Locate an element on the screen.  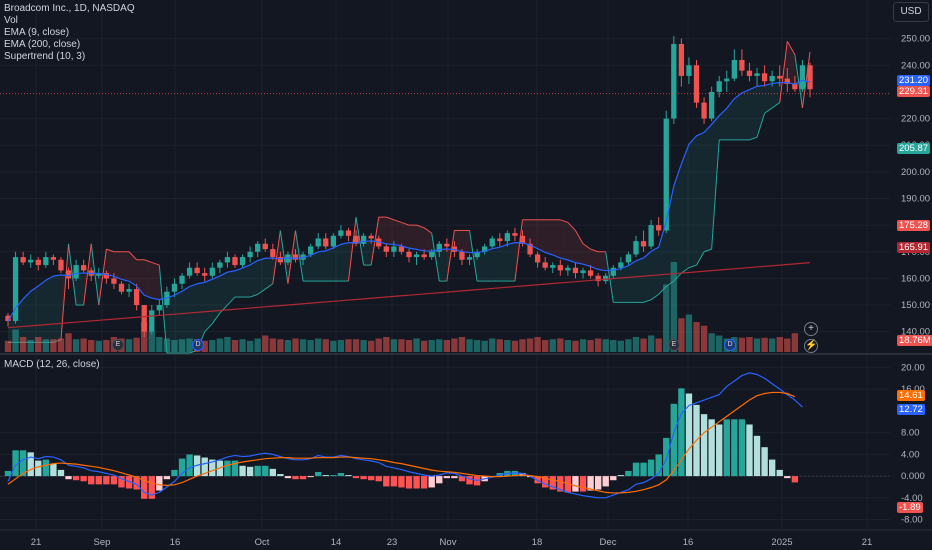
price-tick-label: 220.00 is located at coordinates (915, 119).